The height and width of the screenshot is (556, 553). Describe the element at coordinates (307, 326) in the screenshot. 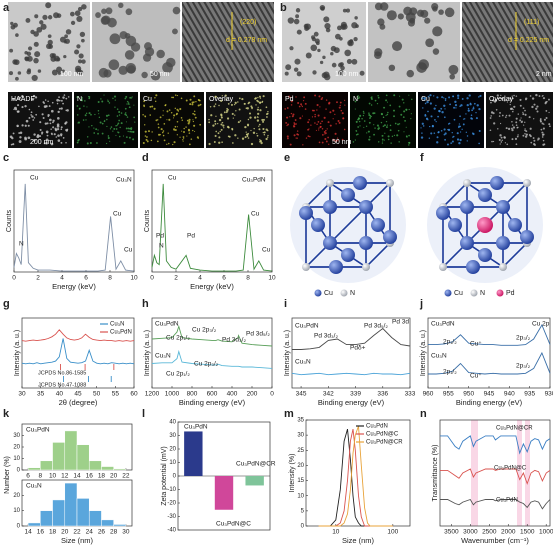

I see `annotation: Cu₃PdN` at that location.